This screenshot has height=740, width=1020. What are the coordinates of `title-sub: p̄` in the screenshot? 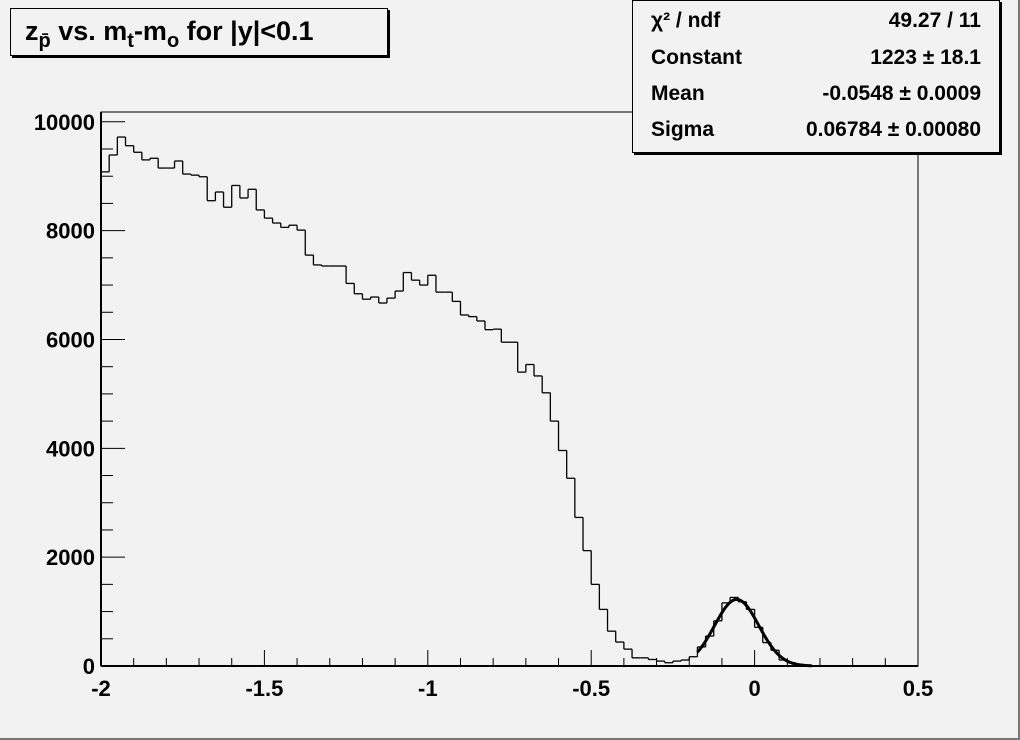 It's located at (44, 41).